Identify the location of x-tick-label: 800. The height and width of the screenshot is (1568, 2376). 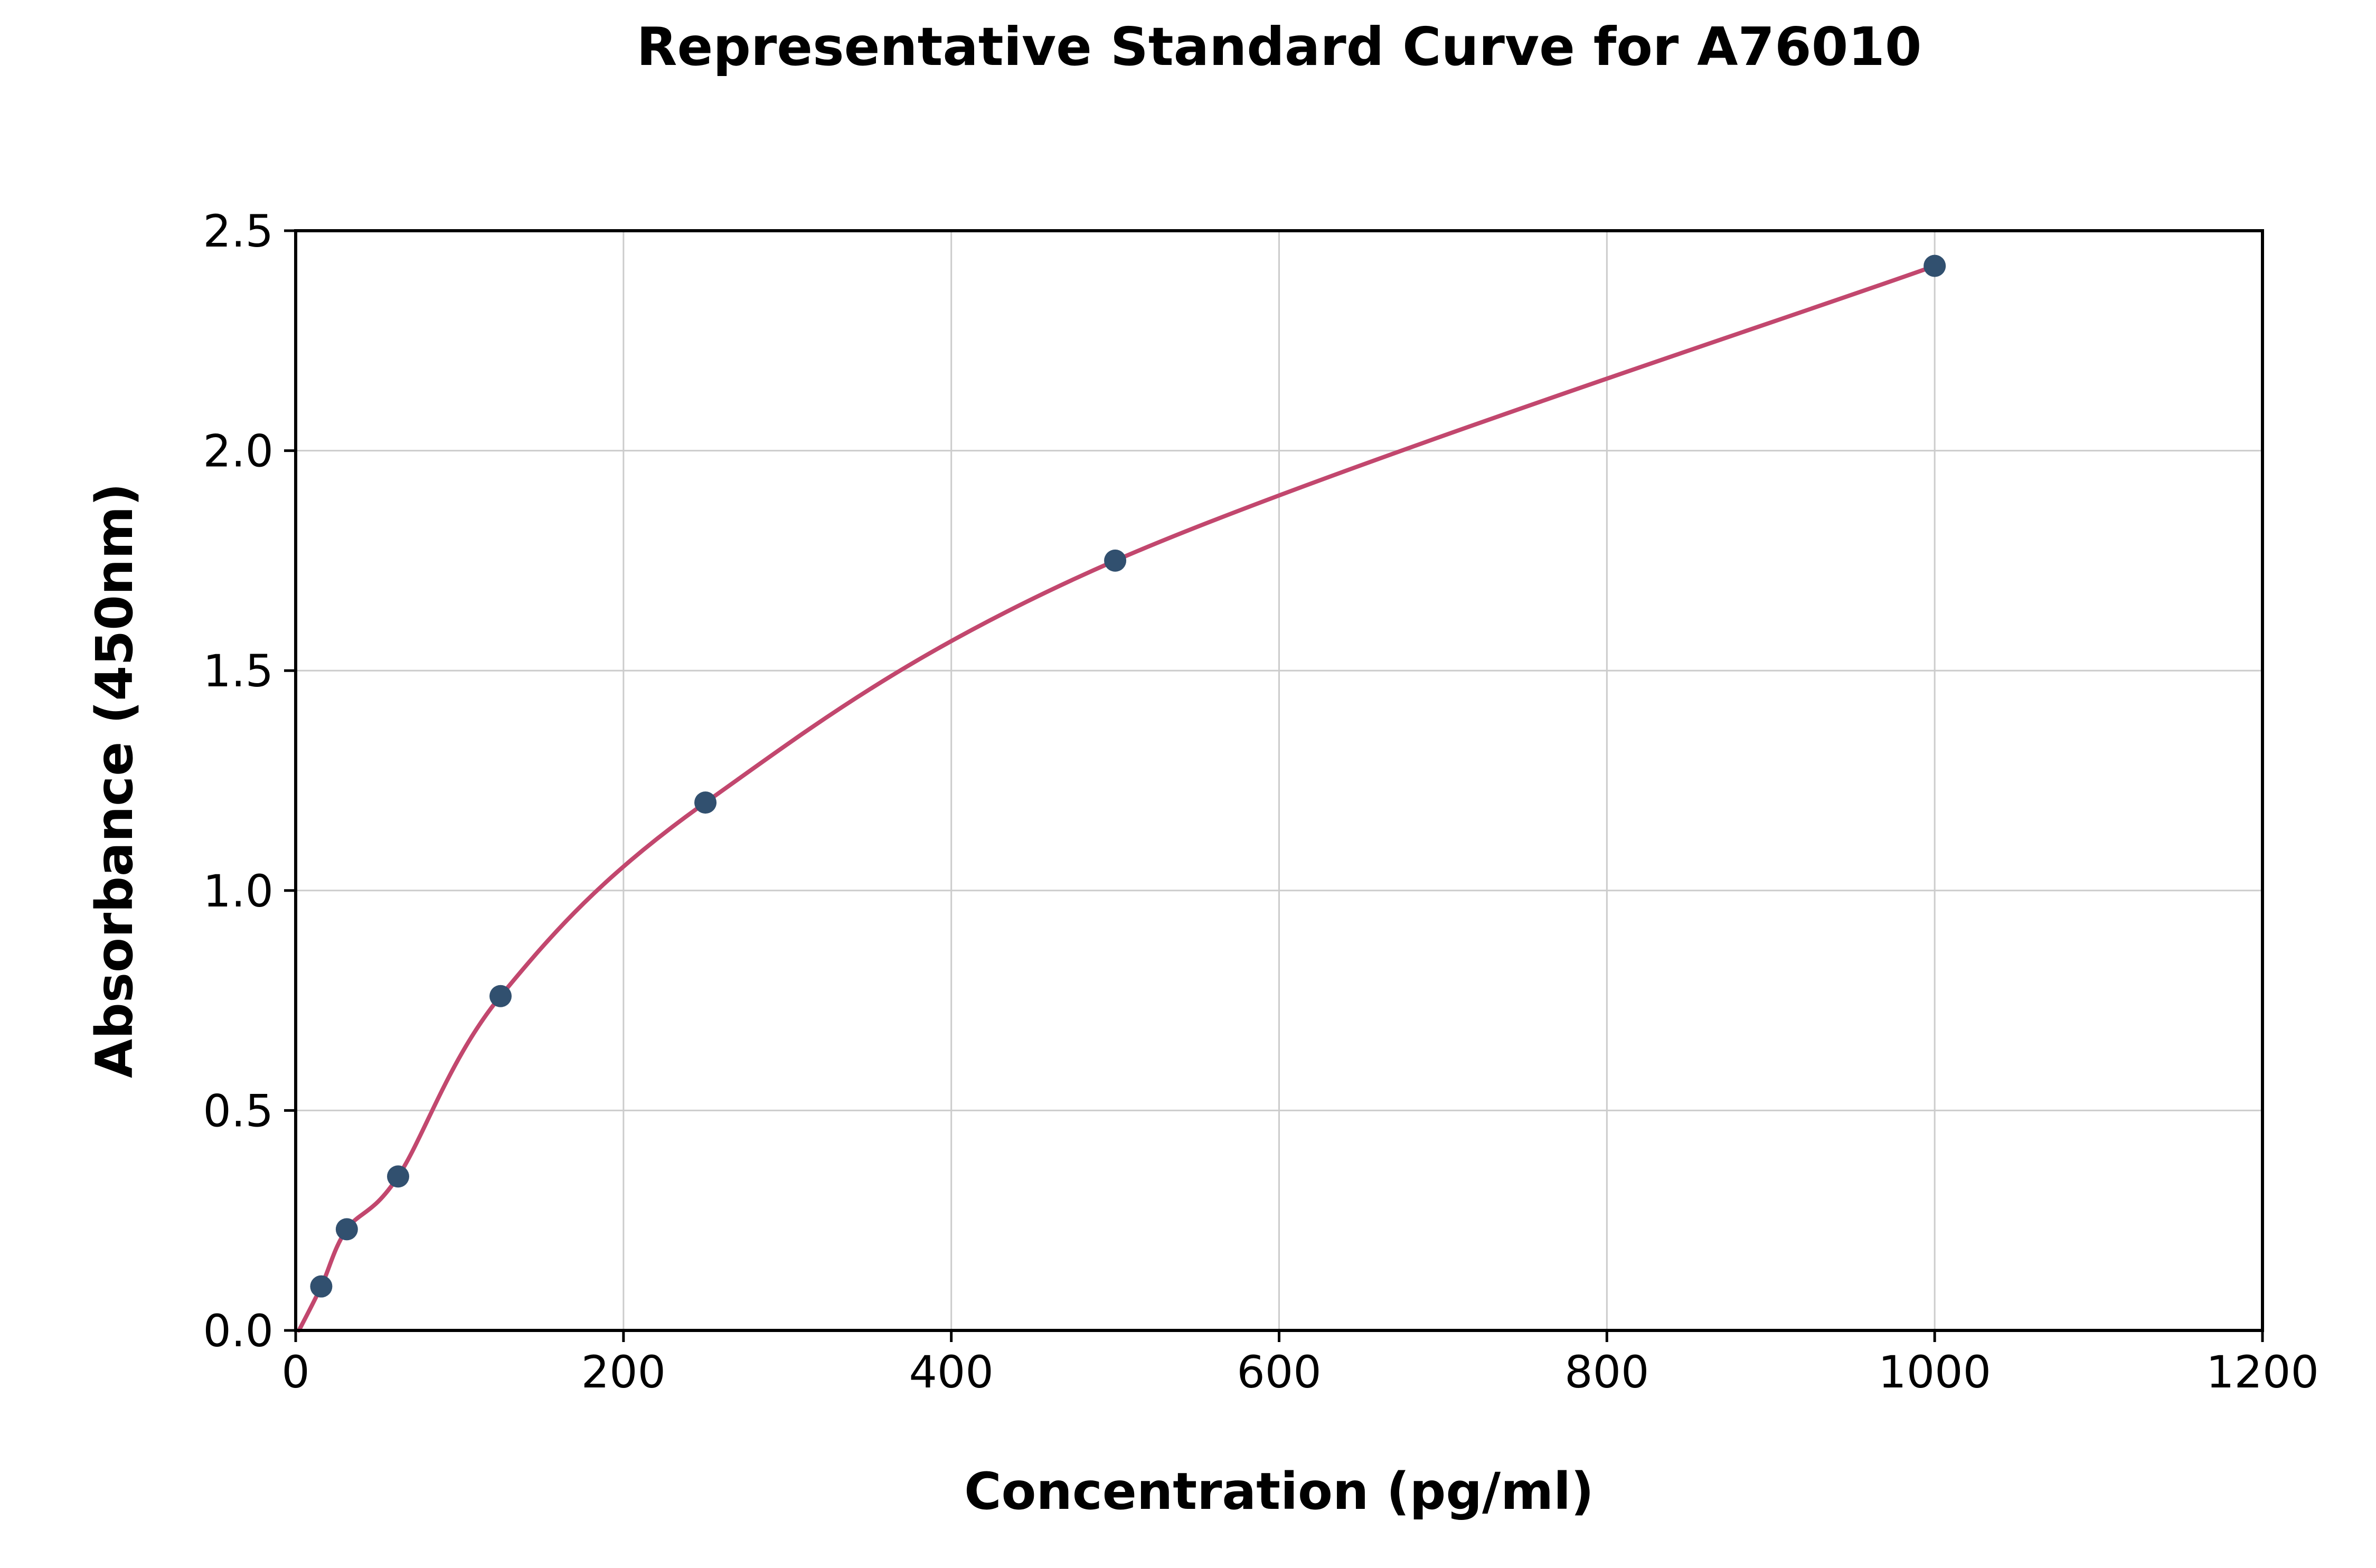
(1607, 1372).